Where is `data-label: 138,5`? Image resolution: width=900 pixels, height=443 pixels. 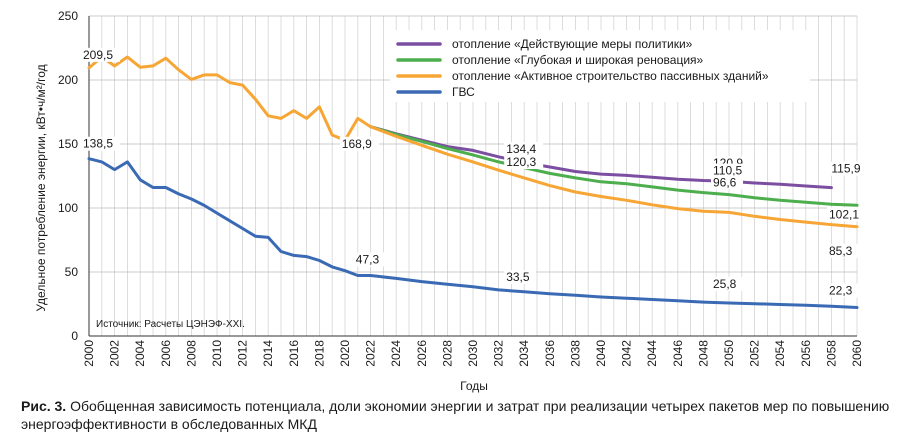 data-label: 138,5 is located at coordinates (98, 144).